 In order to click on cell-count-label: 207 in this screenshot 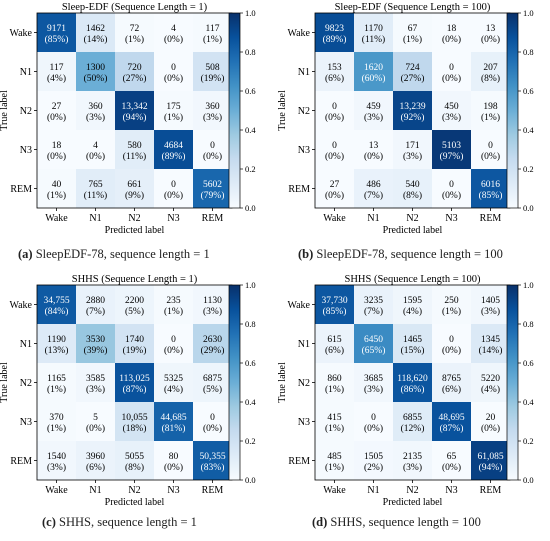, I will do `click(490, 68)`.